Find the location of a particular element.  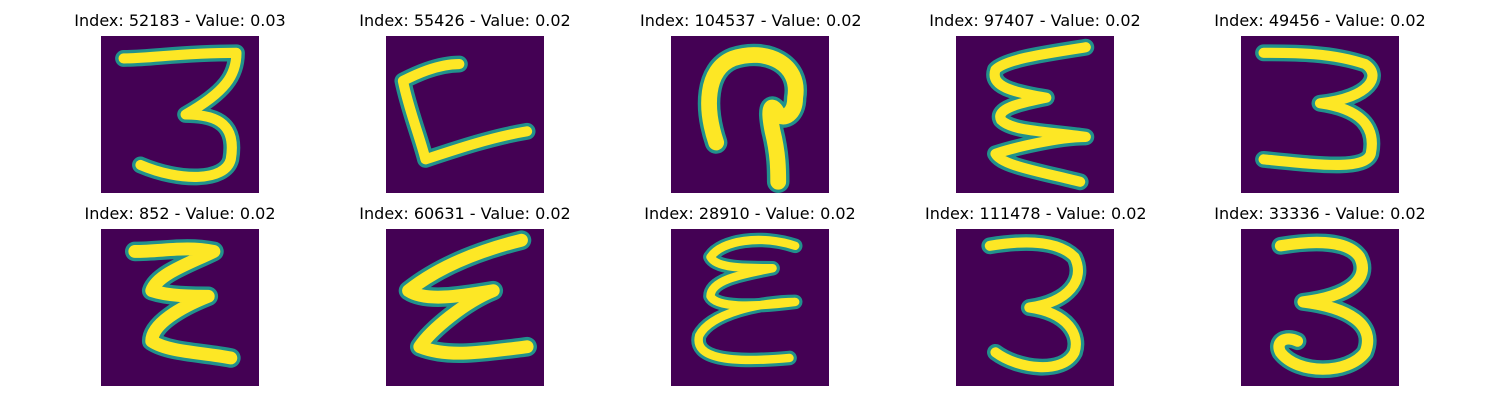

panel-title: Index: 33336 - Value: 0.02 is located at coordinates (1320, 213).